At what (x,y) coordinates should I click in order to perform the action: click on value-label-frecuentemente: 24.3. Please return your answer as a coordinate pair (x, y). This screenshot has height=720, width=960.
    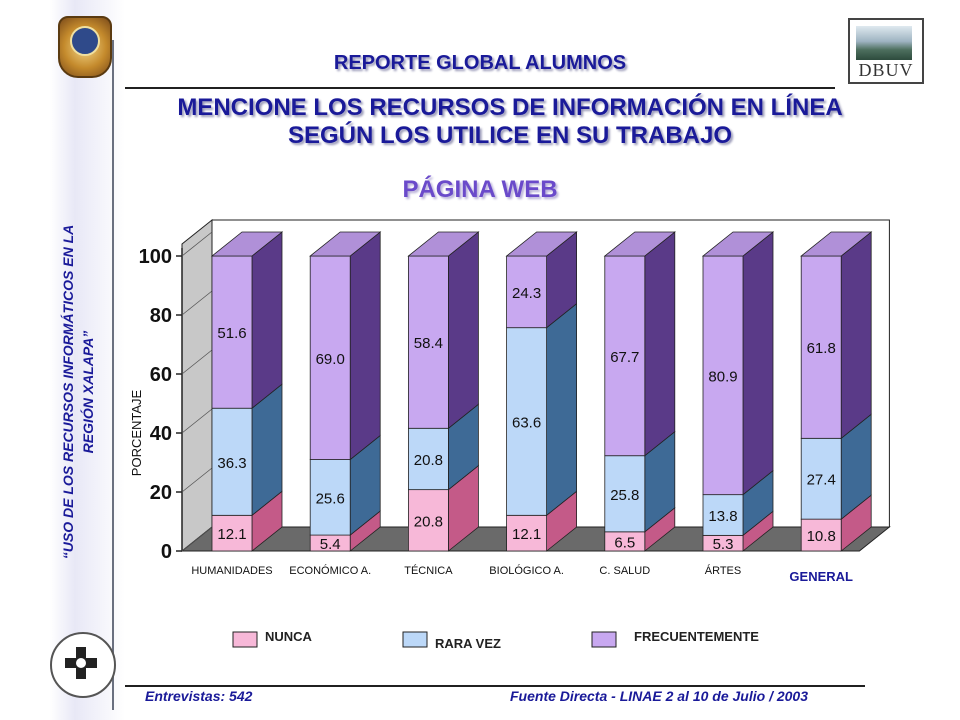
    Looking at the image, I should click on (526, 293).